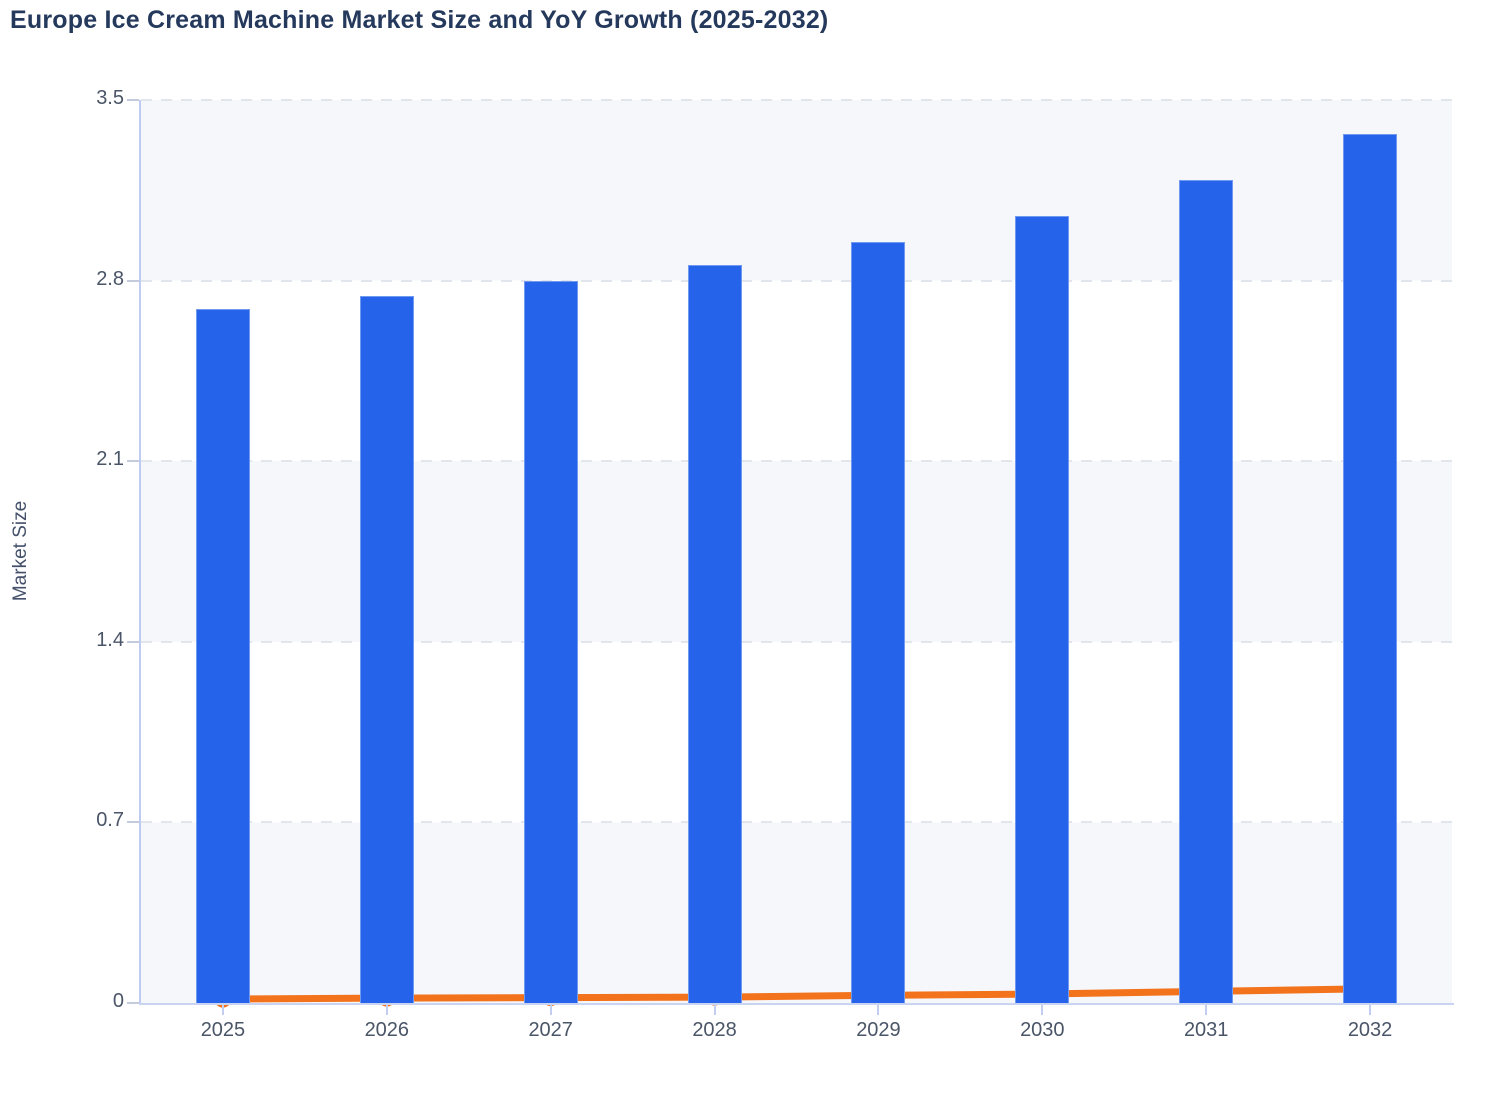 The image size is (1508, 1120). Describe the element at coordinates (878, 622) in the screenshot. I see `bar-2029` at that location.